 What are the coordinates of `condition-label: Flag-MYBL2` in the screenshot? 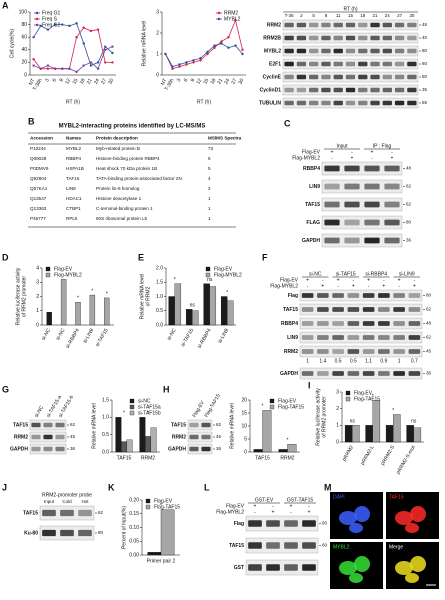 It's located at (306, 158).